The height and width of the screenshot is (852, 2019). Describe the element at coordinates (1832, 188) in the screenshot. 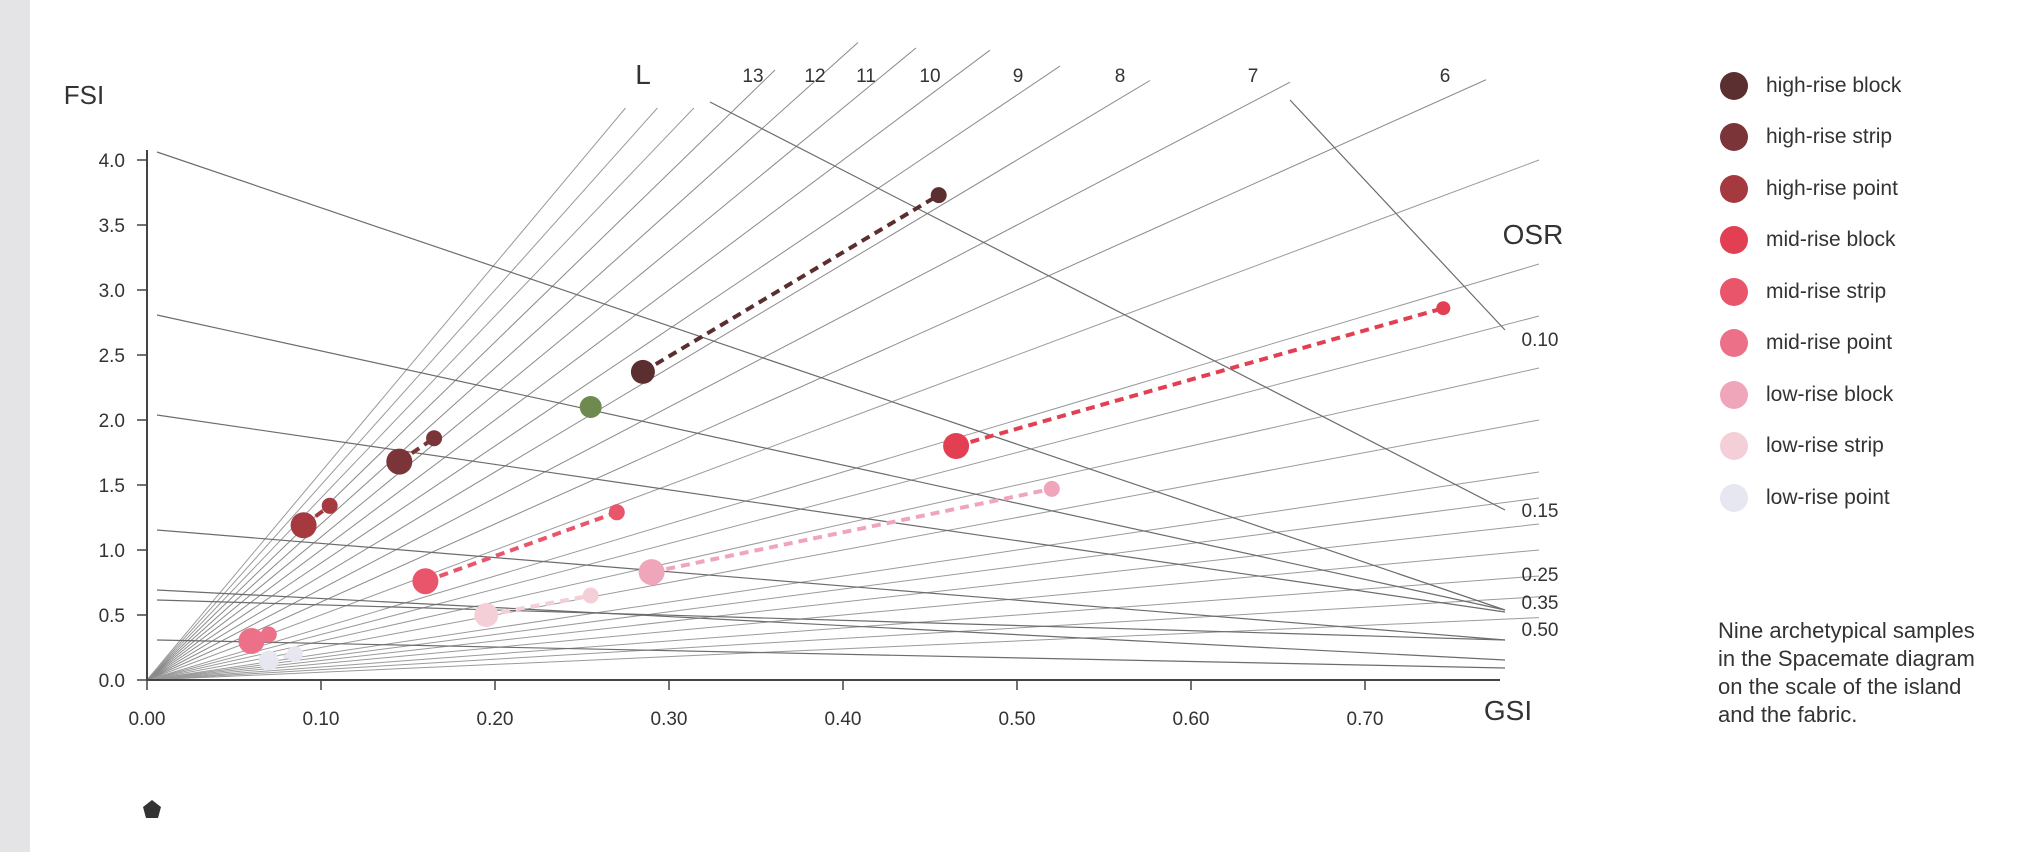

I see `legend-label: high-rise point` at that location.